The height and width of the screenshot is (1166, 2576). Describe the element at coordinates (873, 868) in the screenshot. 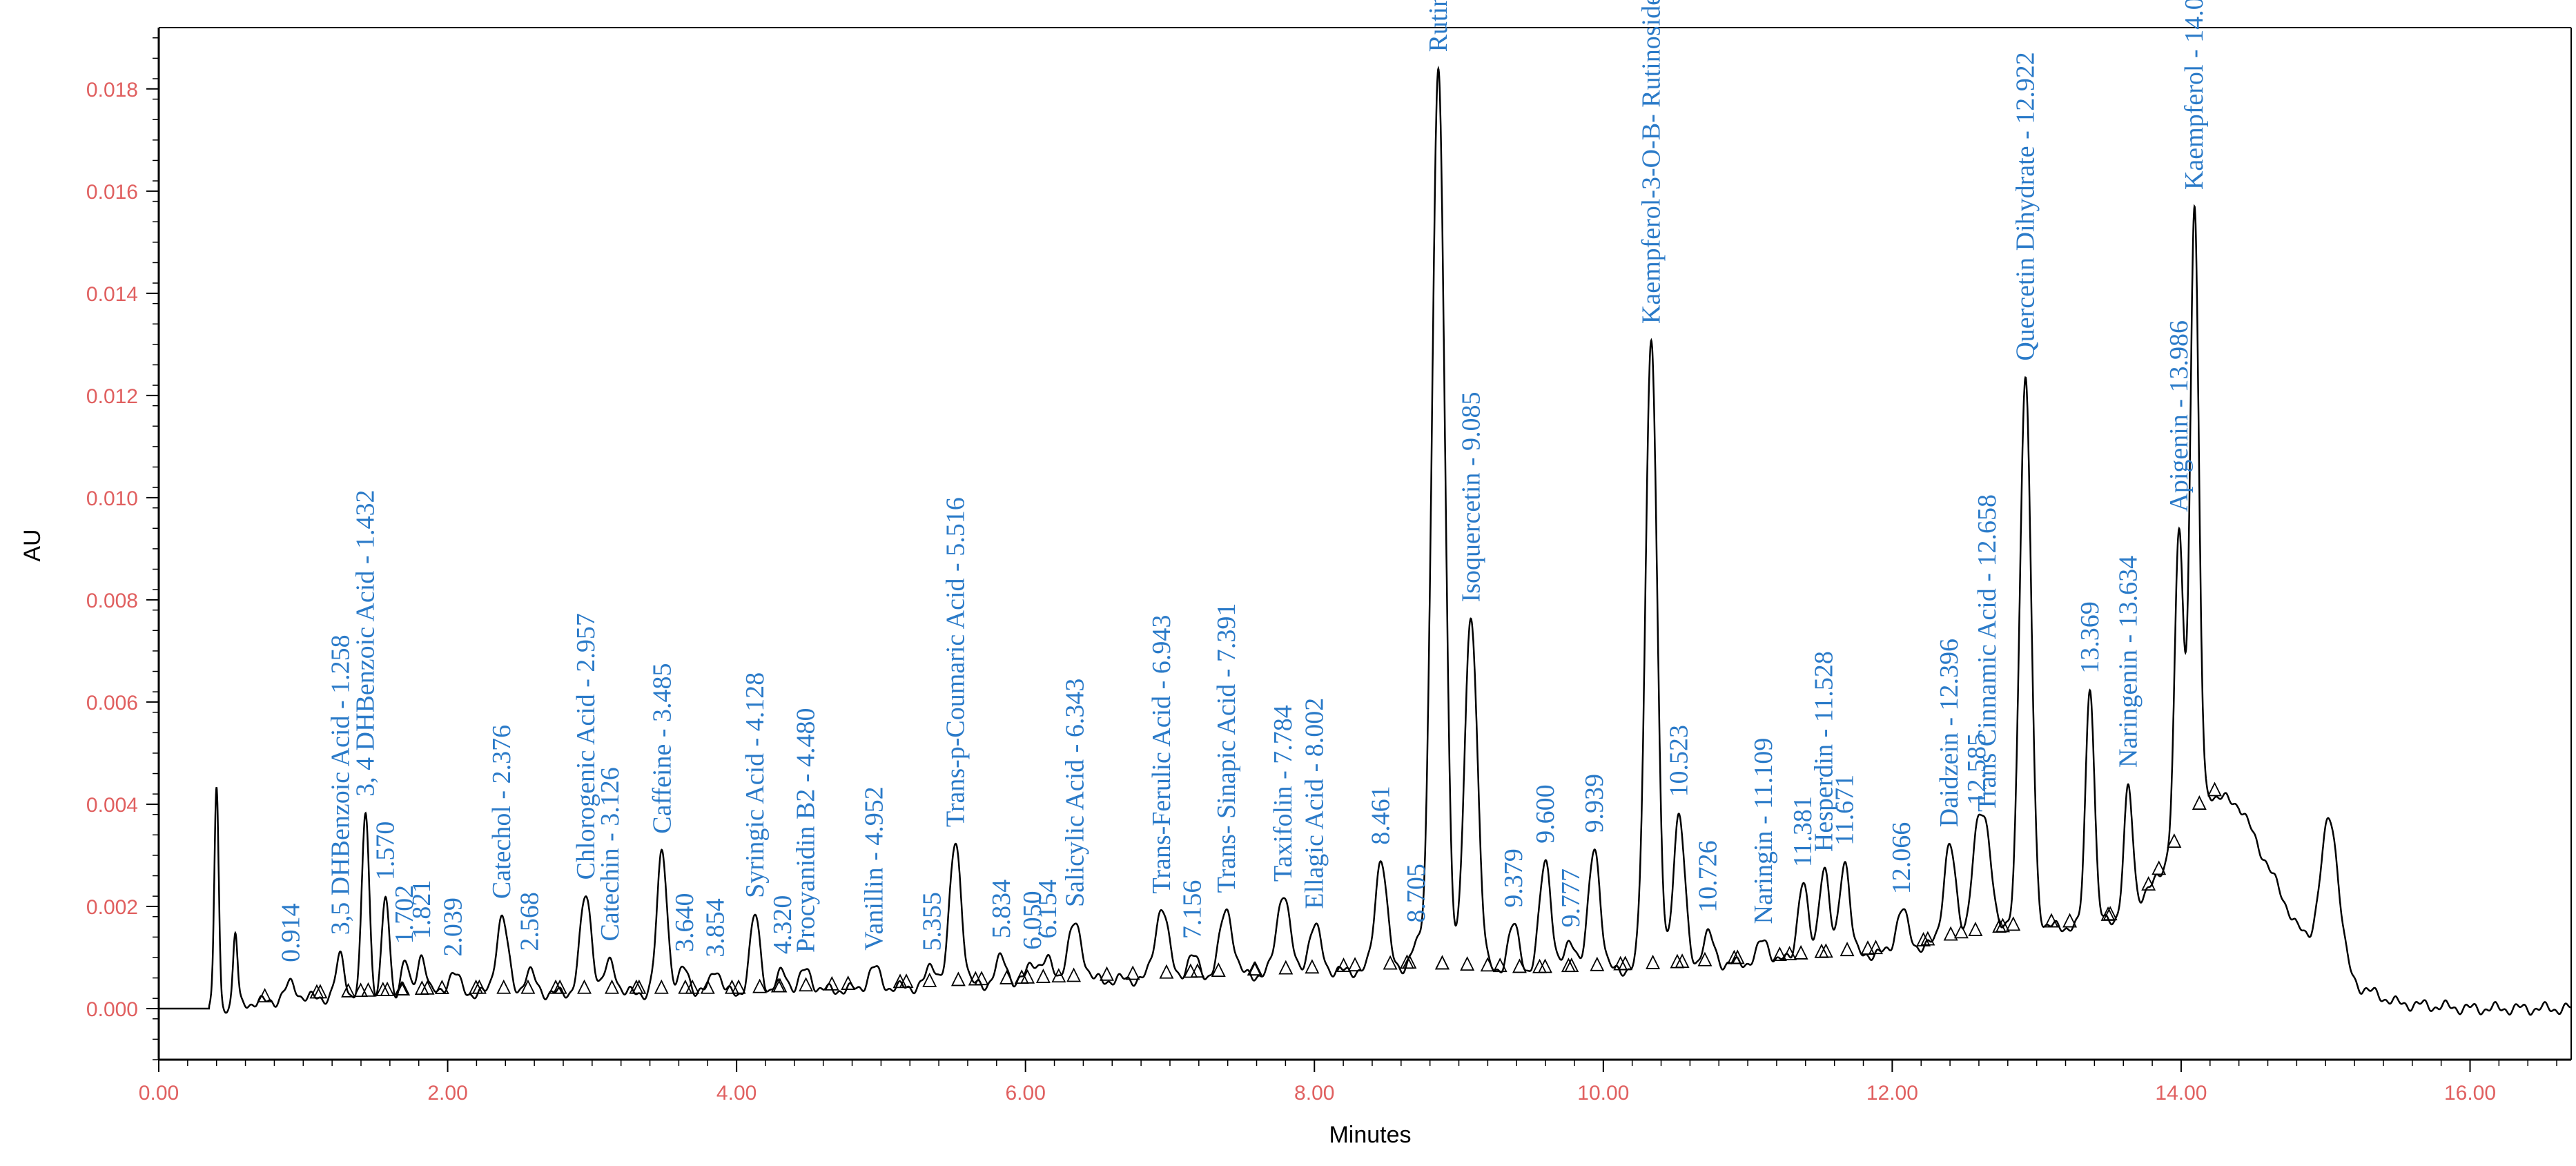

I see `peak-label: Vanillin - 4.952` at that location.